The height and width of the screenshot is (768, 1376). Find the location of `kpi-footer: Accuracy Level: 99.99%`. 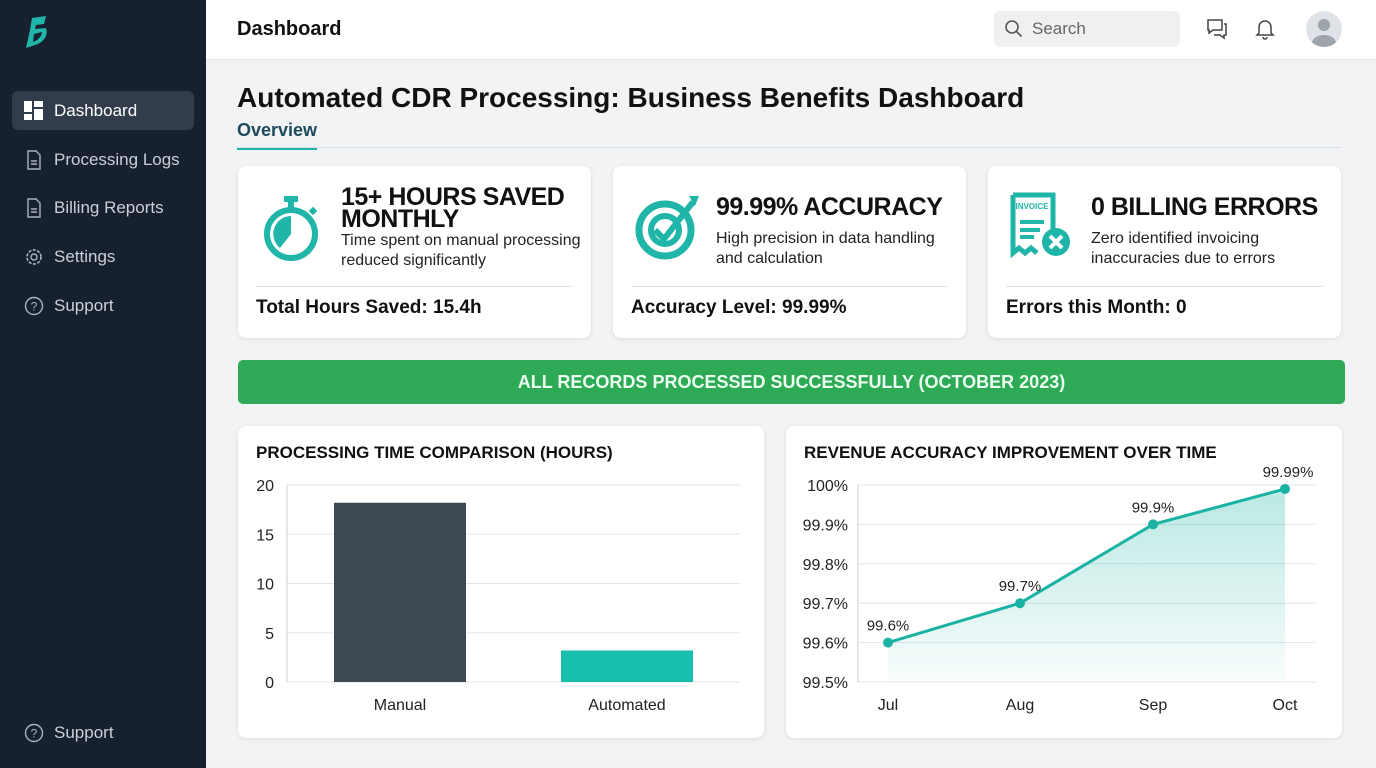

kpi-footer: Accuracy Level: 99.99% is located at coordinates (739, 307).